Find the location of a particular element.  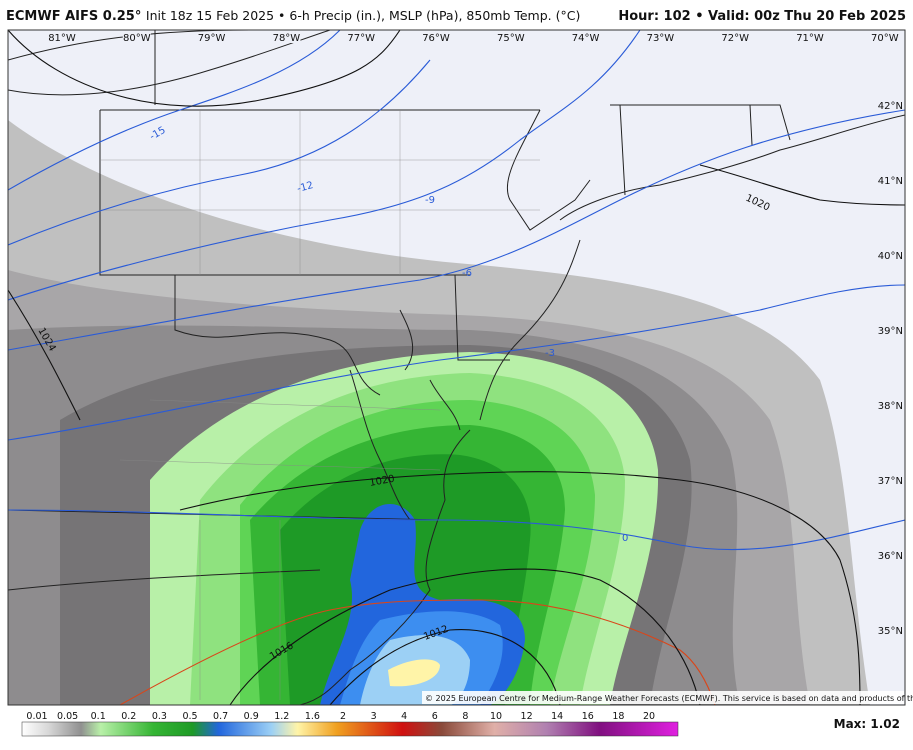

max-value: Max: 1.02 is located at coordinates (867, 724).